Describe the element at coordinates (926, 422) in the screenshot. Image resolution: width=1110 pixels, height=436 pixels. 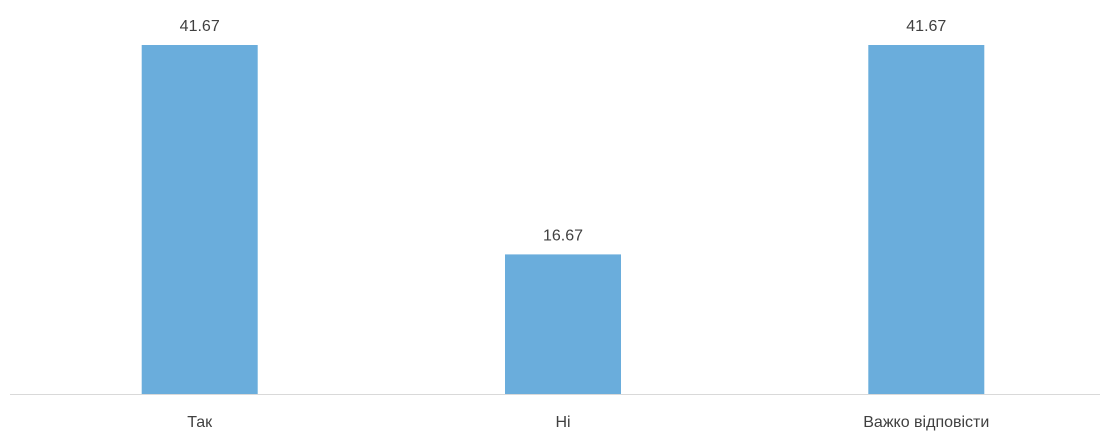
I see `x-axis-tick-label: Важко відповісти` at that location.